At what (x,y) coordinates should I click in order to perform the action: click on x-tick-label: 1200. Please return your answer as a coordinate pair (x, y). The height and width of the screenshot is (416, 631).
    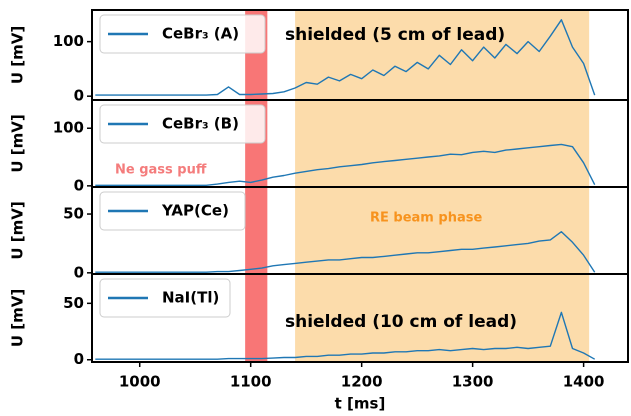
    Looking at the image, I should click on (362, 382).